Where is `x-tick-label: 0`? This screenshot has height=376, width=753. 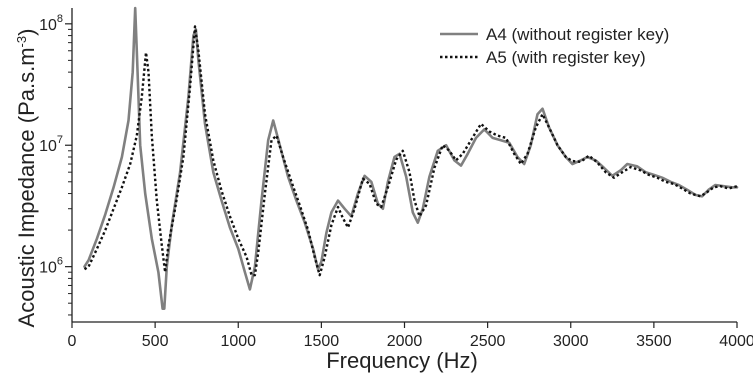 x-tick-label: 0 is located at coordinates (72, 341).